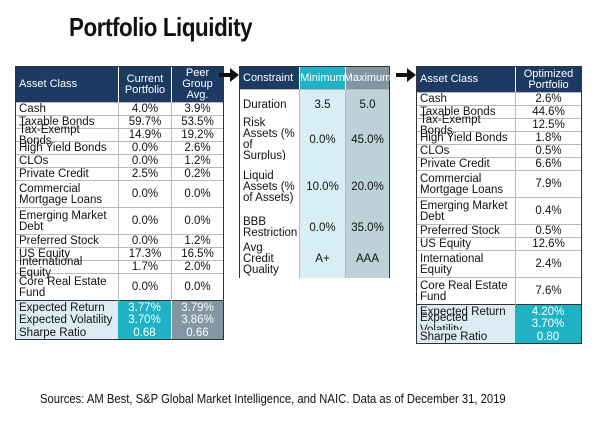 The height and width of the screenshot is (435, 600). Describe the element at coordinates (54, 174) in the screenshot. I see `row-label: Private Credit` at that location.